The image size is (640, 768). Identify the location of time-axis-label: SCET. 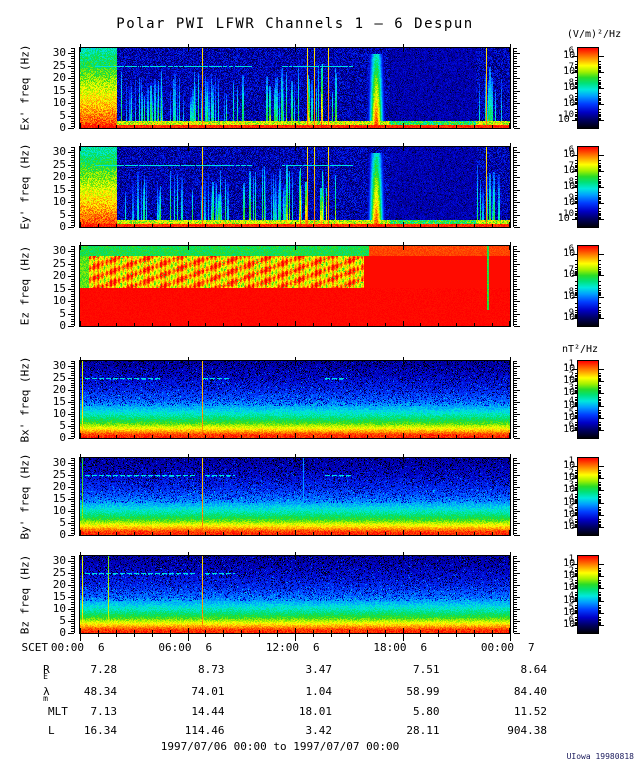
(35, 647).